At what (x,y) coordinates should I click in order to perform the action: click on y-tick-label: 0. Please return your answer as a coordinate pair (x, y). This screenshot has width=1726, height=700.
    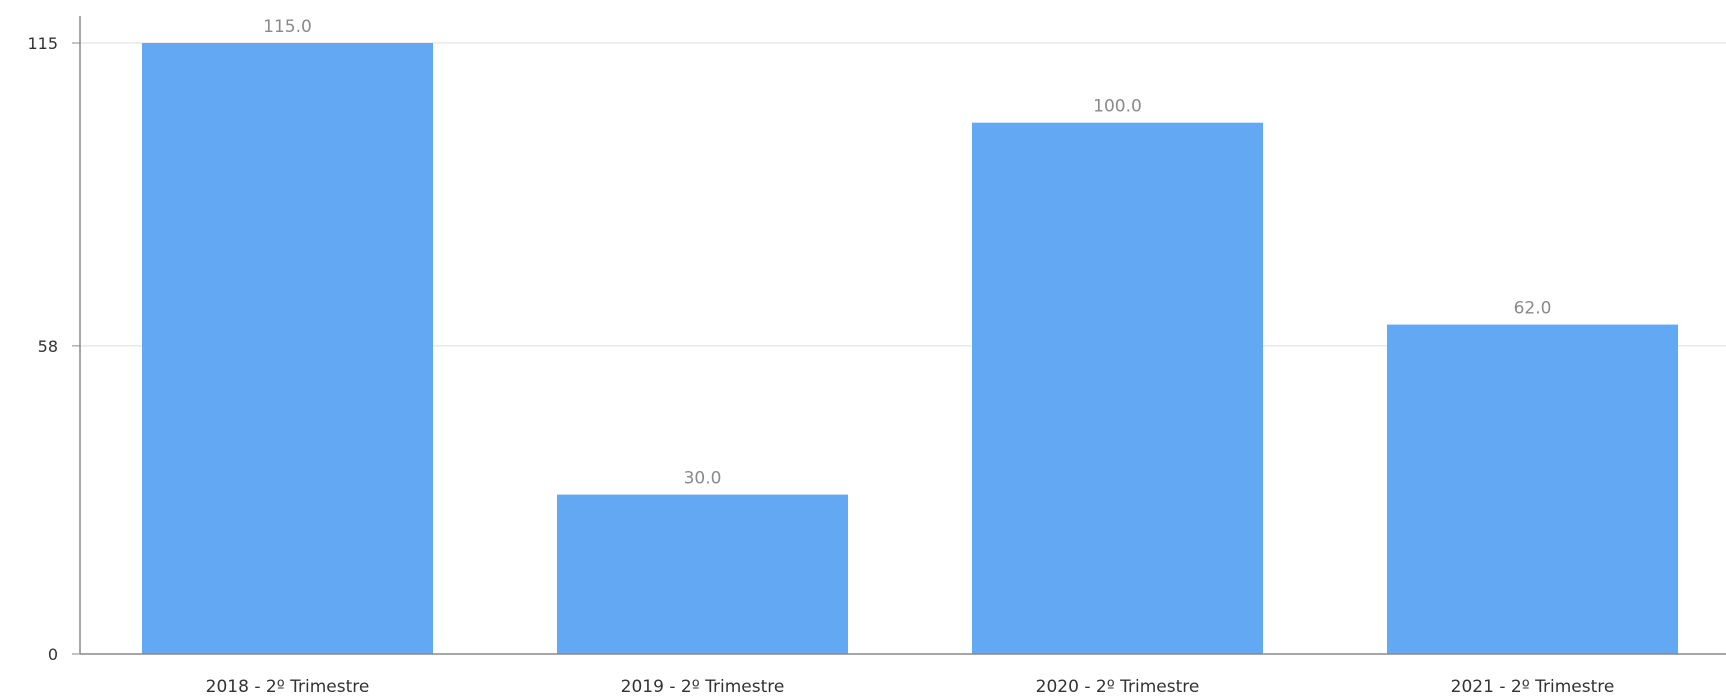
    Looking at the image, I should click on (53, 654).